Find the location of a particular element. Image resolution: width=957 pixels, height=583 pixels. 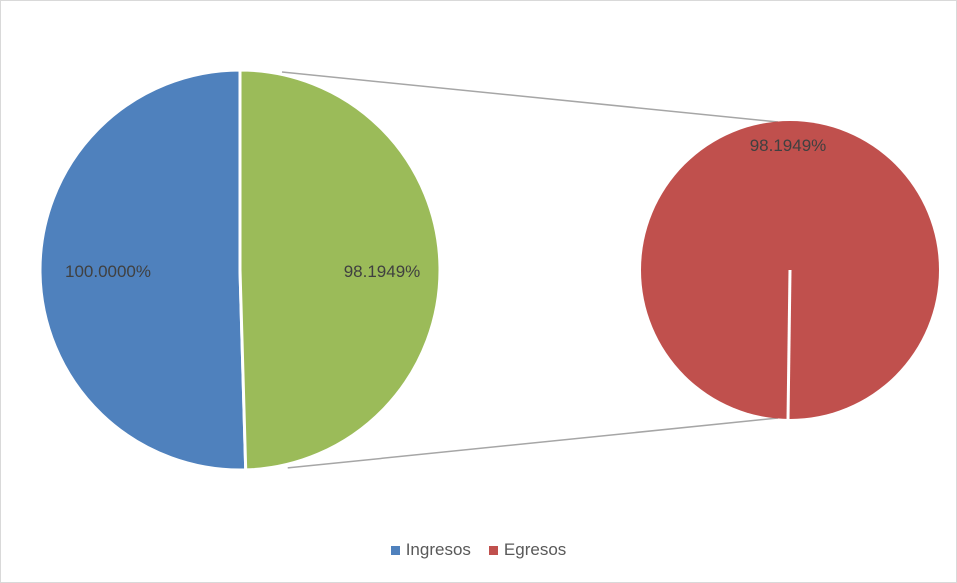

connector-line-top is located at coordinates (530, 97).